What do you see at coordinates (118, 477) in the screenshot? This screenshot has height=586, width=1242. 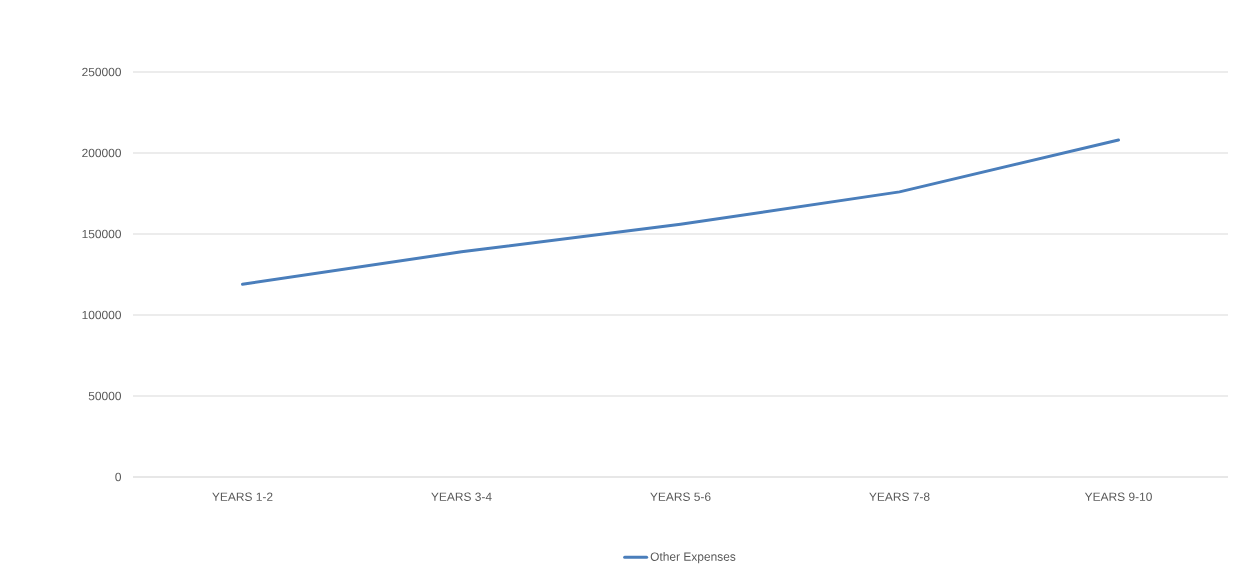 I see `y-tick-label: 0` at bounding box center [118, 477].